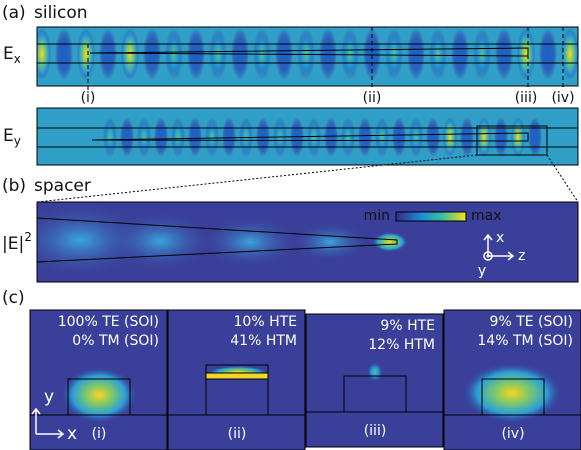 Image resolution: width=581 pixels, height=450 pixels. What do you see at coordinates (401, 345) in the screenshot?
I see `mode-line2: 12% HTM` at bounding box center [401, 345].